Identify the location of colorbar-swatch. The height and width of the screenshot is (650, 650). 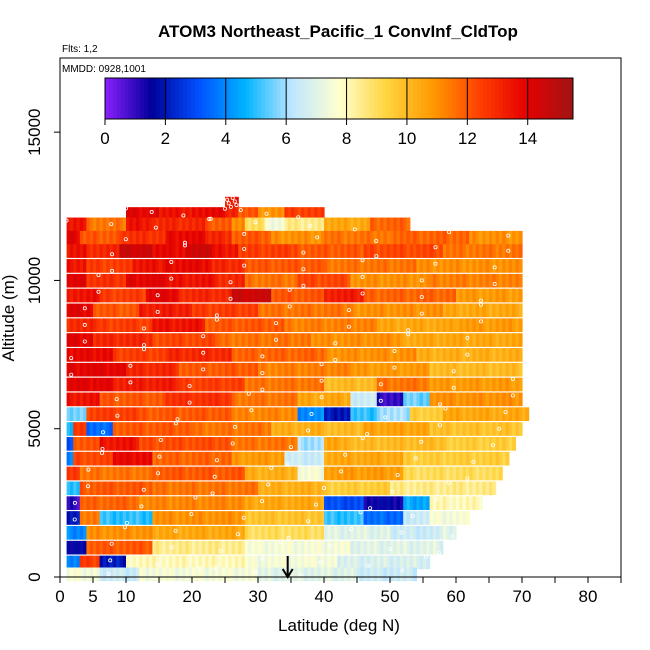
(146, 98).